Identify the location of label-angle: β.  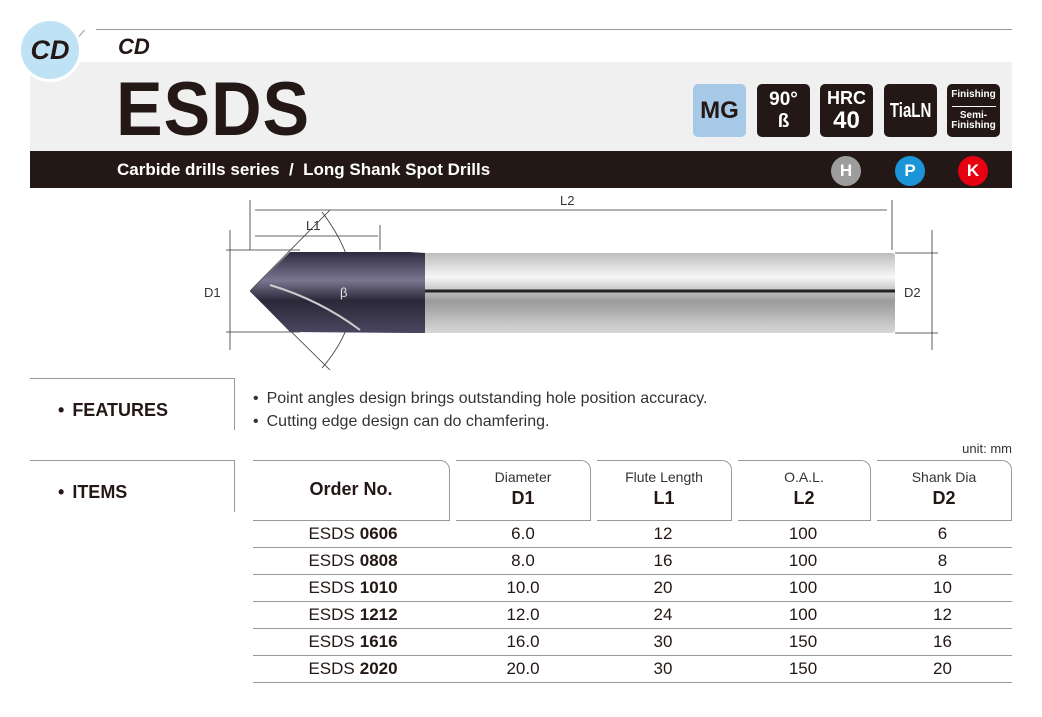
(343, 292).